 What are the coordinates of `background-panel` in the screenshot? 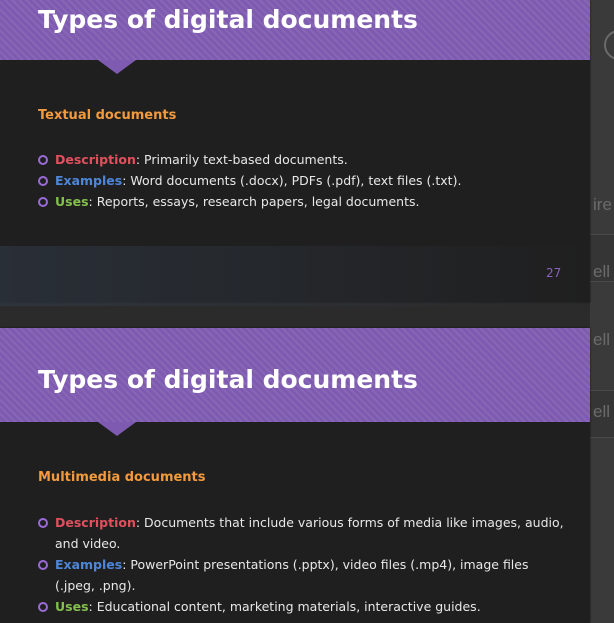 It's located at (602, 311).